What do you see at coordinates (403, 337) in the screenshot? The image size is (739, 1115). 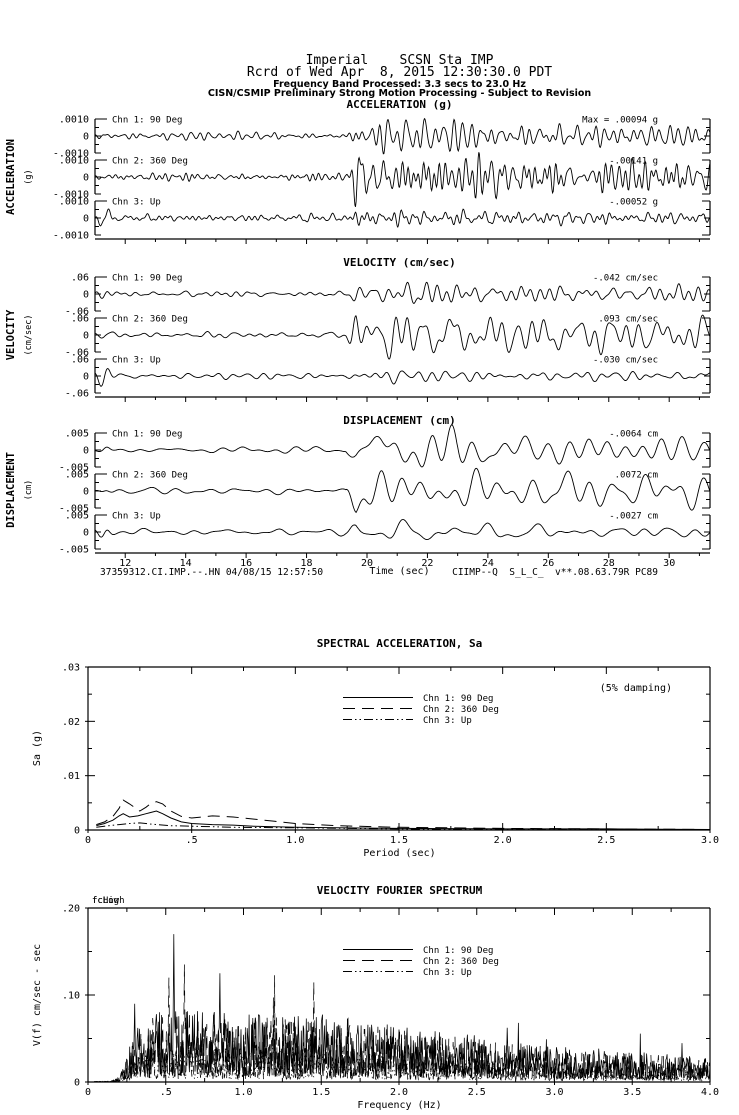 I see `waveform-velocity-ch2` at bounding box center [403, 337].